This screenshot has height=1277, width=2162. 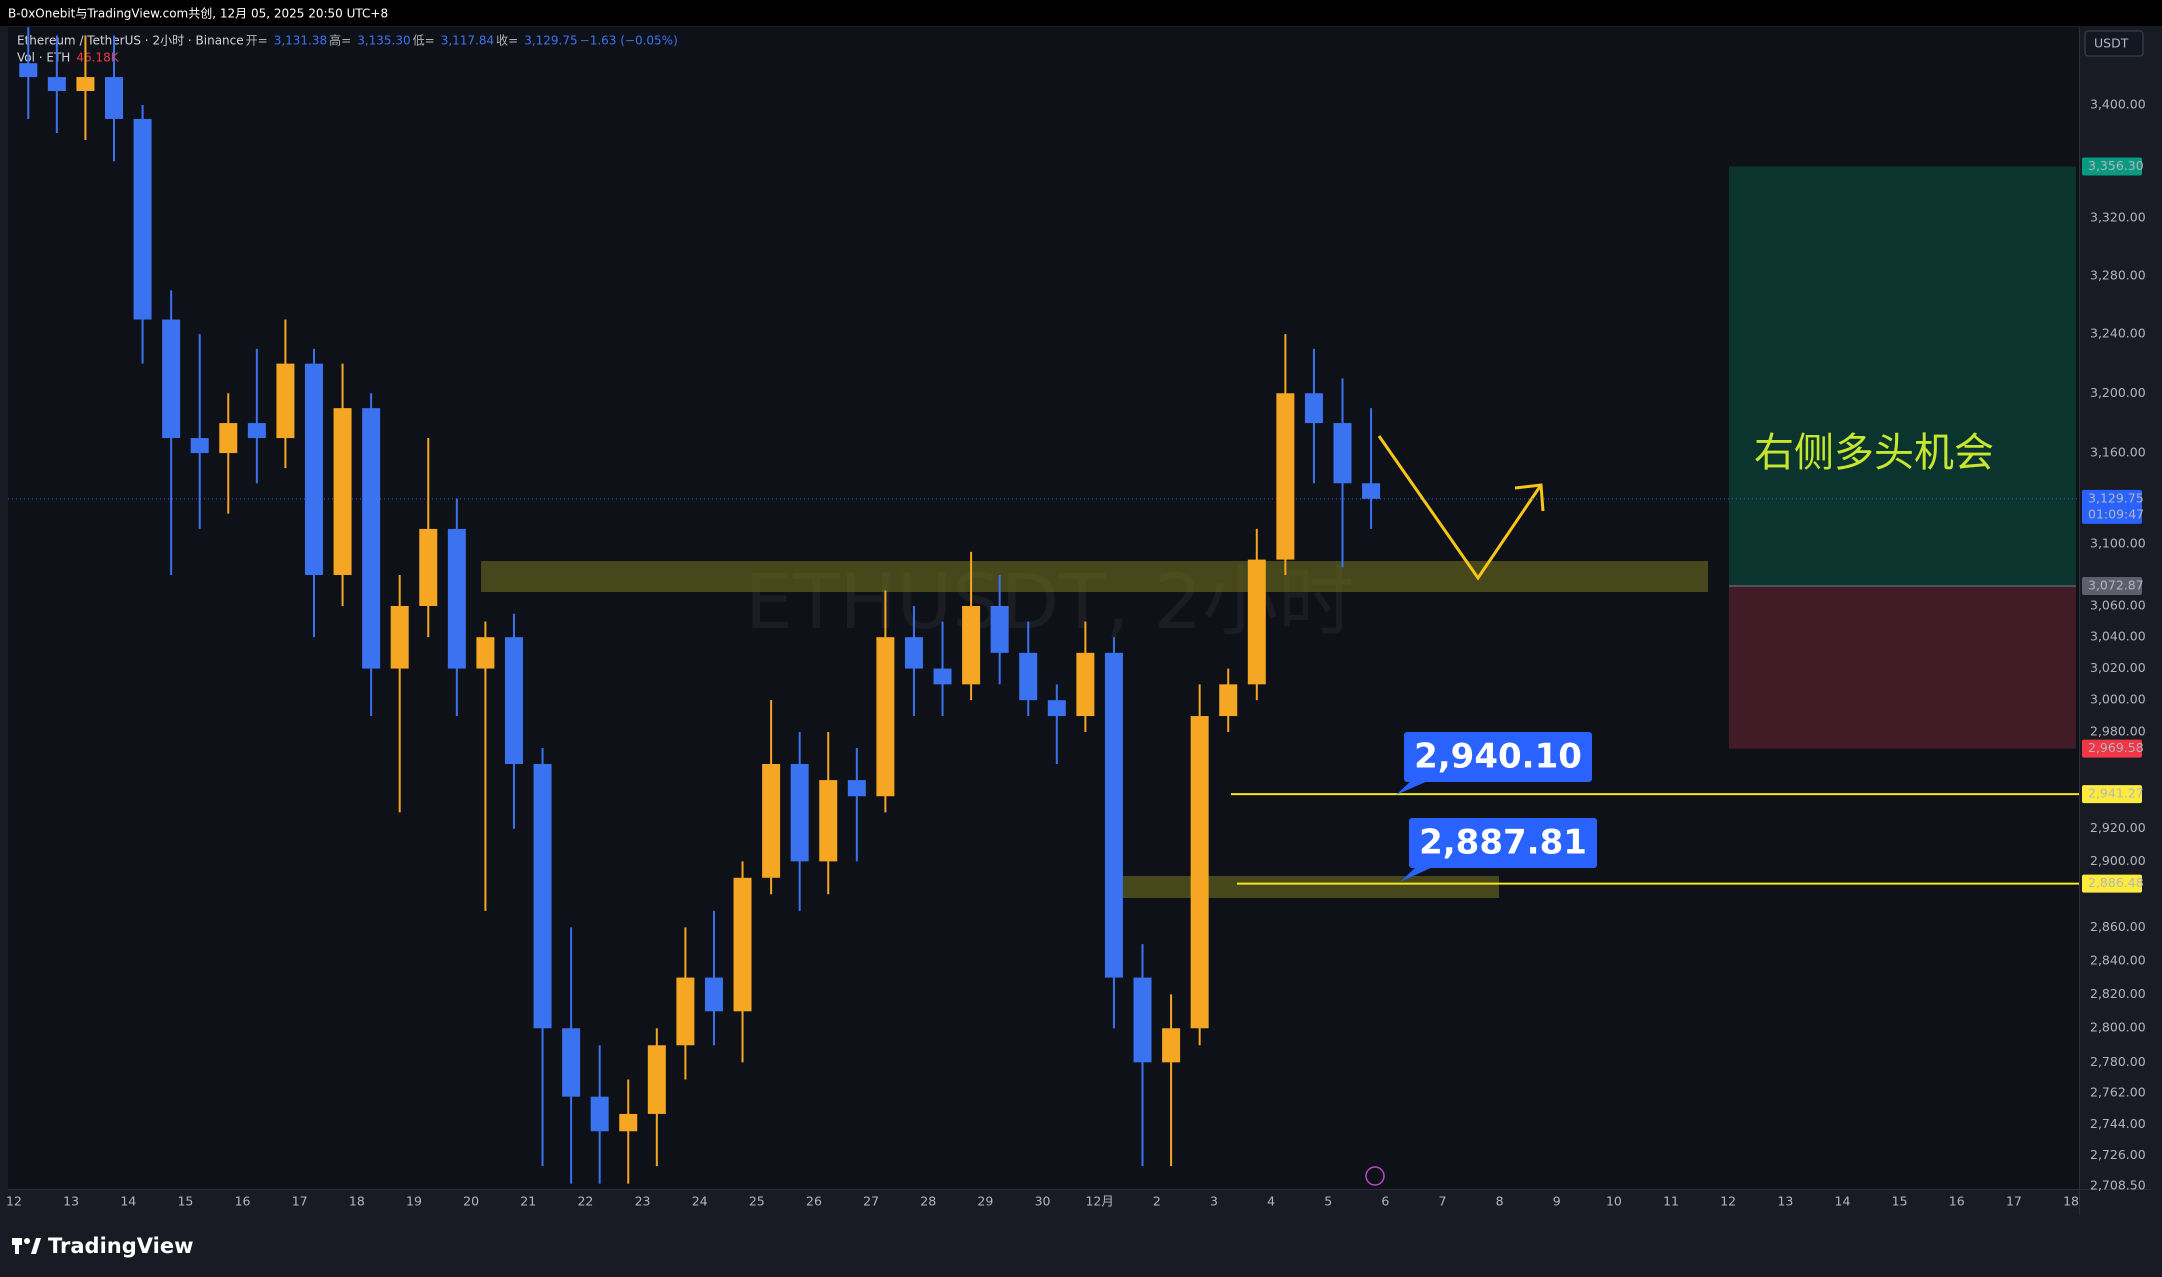 I want to click on x-tick-label: 11, so click(x=1671, y=1201).